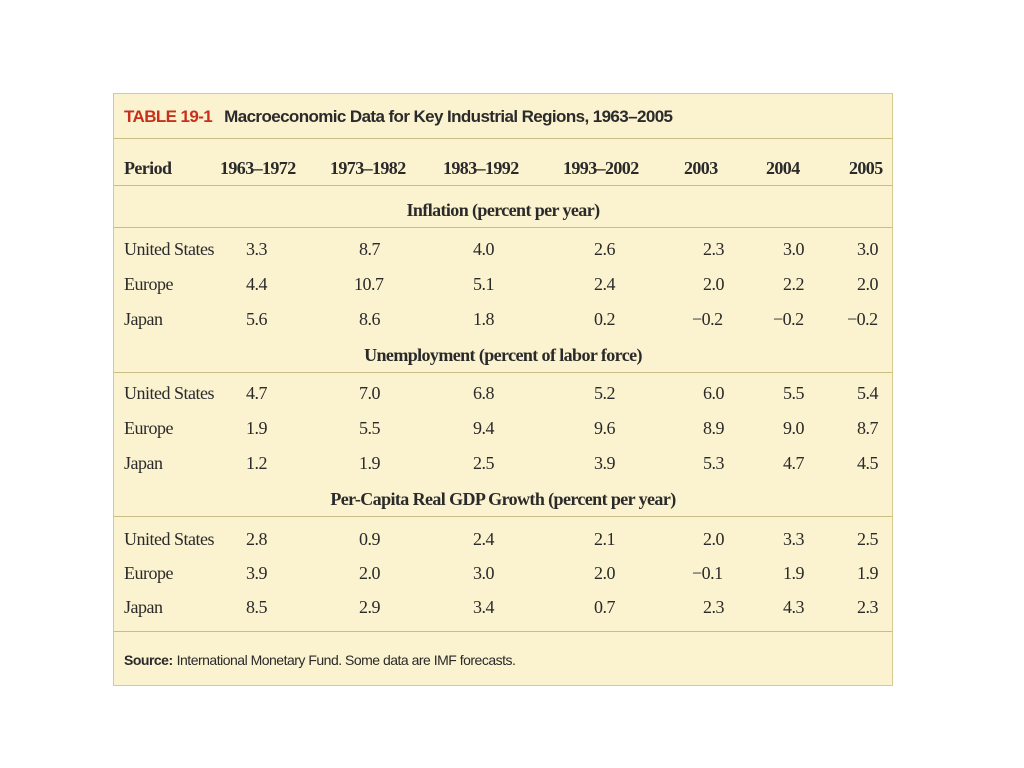  What do you see at coordinates (503, 428) in the screenshot?
I see `table-row: Europe 1.9 5.5 9.4 9.6 8.9 9.0 8.7` at bounding box center [503, 428].